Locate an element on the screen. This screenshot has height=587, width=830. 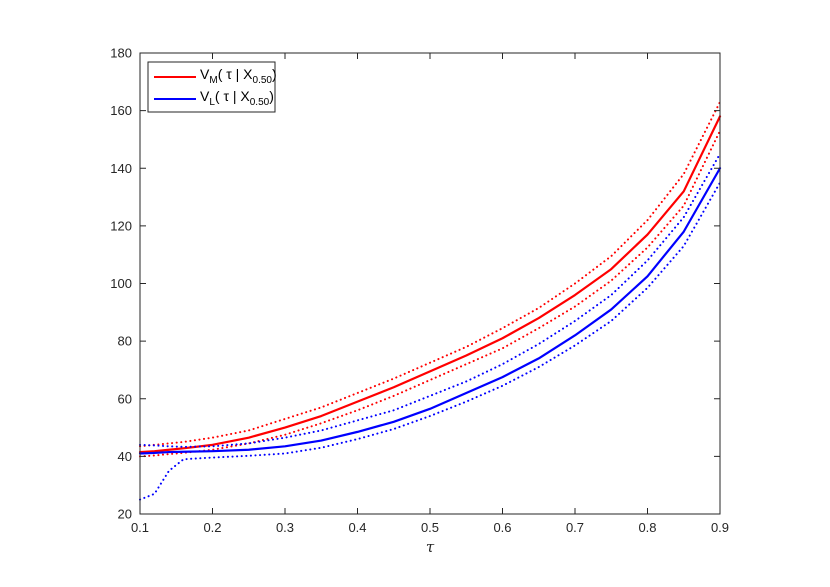
legend-label-vl-sub2: 0.50 is located at coordinates (260, 102).